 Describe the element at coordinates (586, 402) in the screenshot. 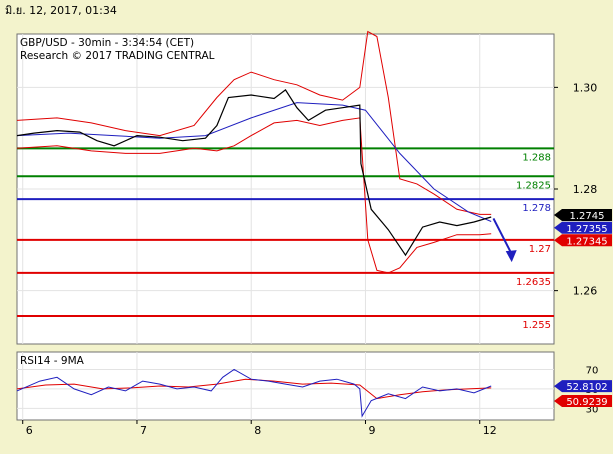

I see `price-tag-label: 50.9239` at that location.